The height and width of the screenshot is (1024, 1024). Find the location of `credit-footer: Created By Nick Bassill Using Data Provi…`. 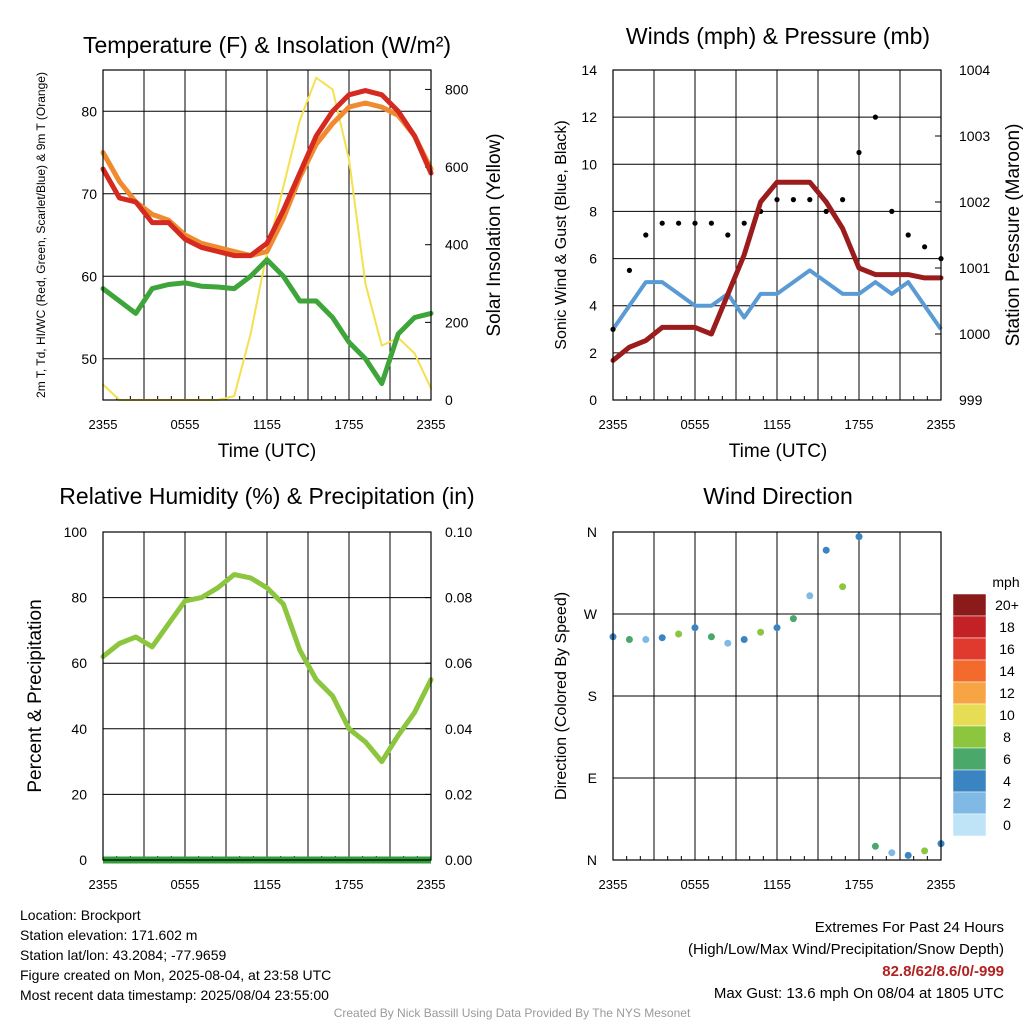

credit-footer: Created By Nick Bassill Using Data Provi… is located at coordinates (512, 1013).